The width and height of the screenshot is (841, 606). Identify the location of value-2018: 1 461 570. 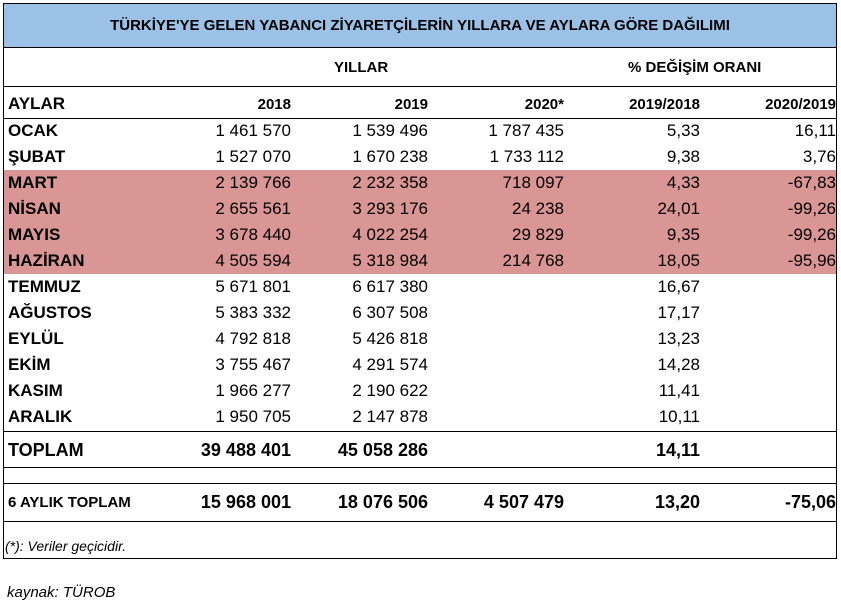
(253, 130).